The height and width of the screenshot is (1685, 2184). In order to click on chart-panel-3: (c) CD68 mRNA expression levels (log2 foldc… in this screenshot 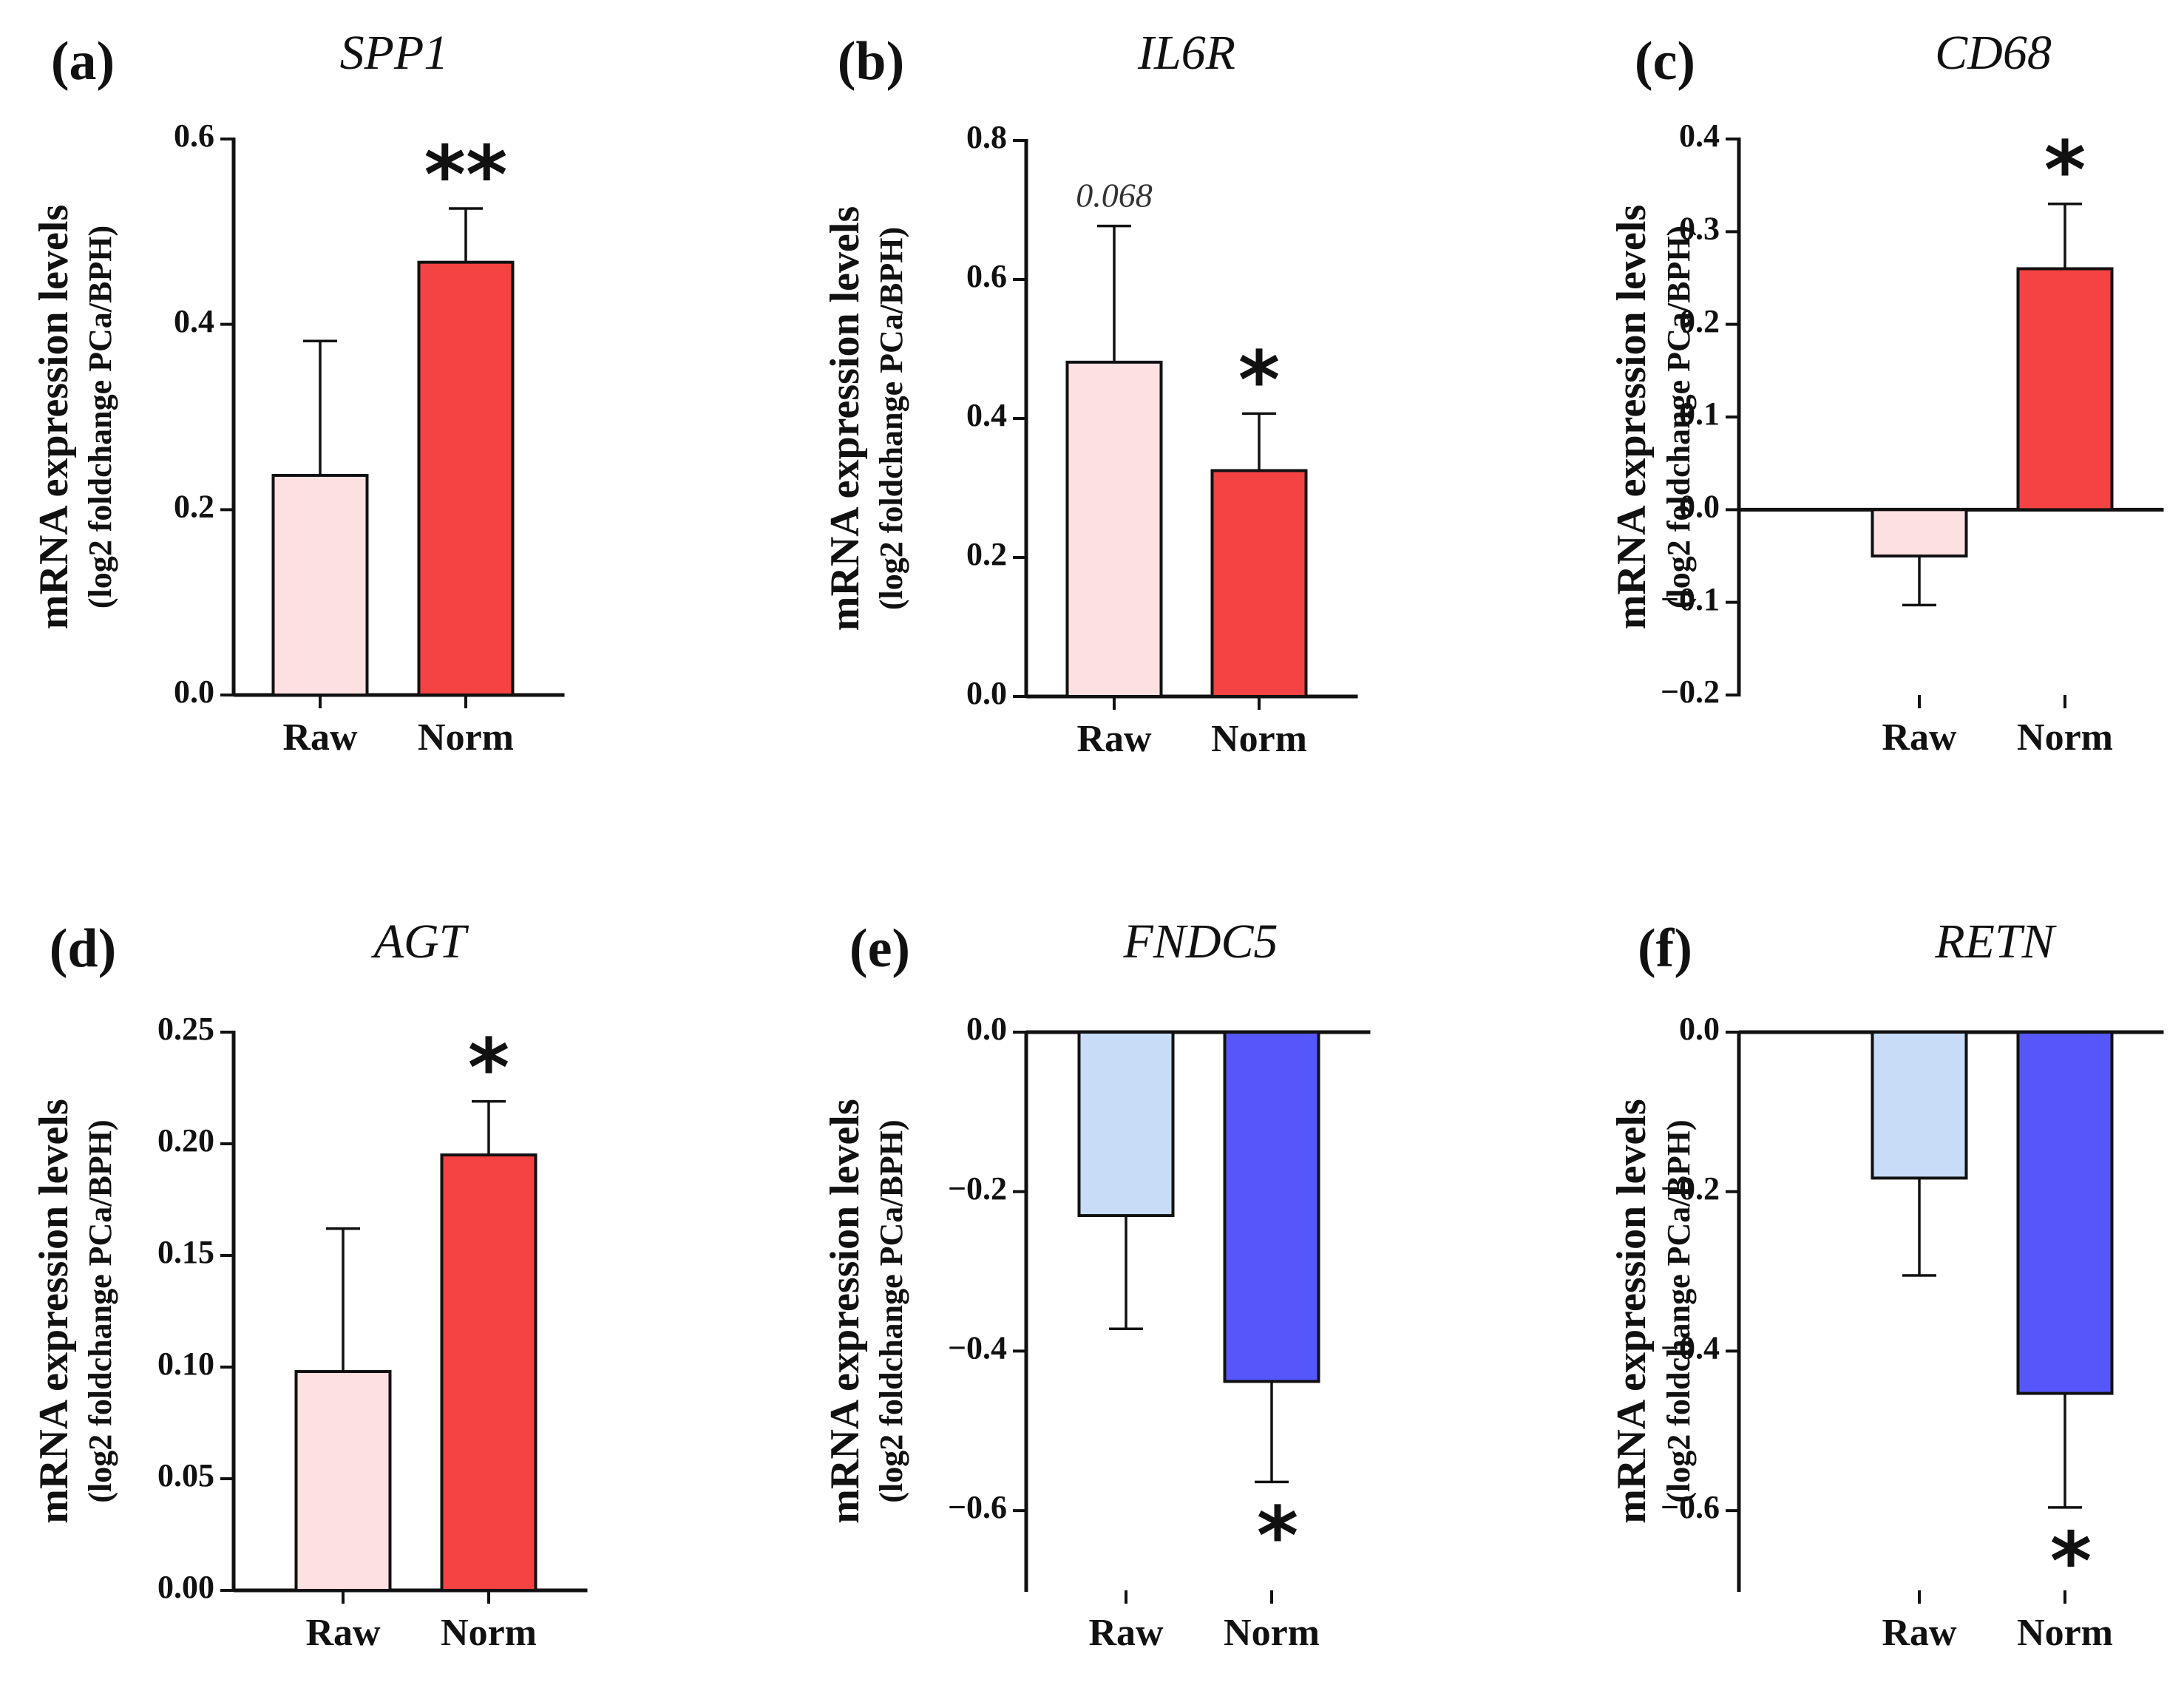, I will do `click(1886, 392)`.